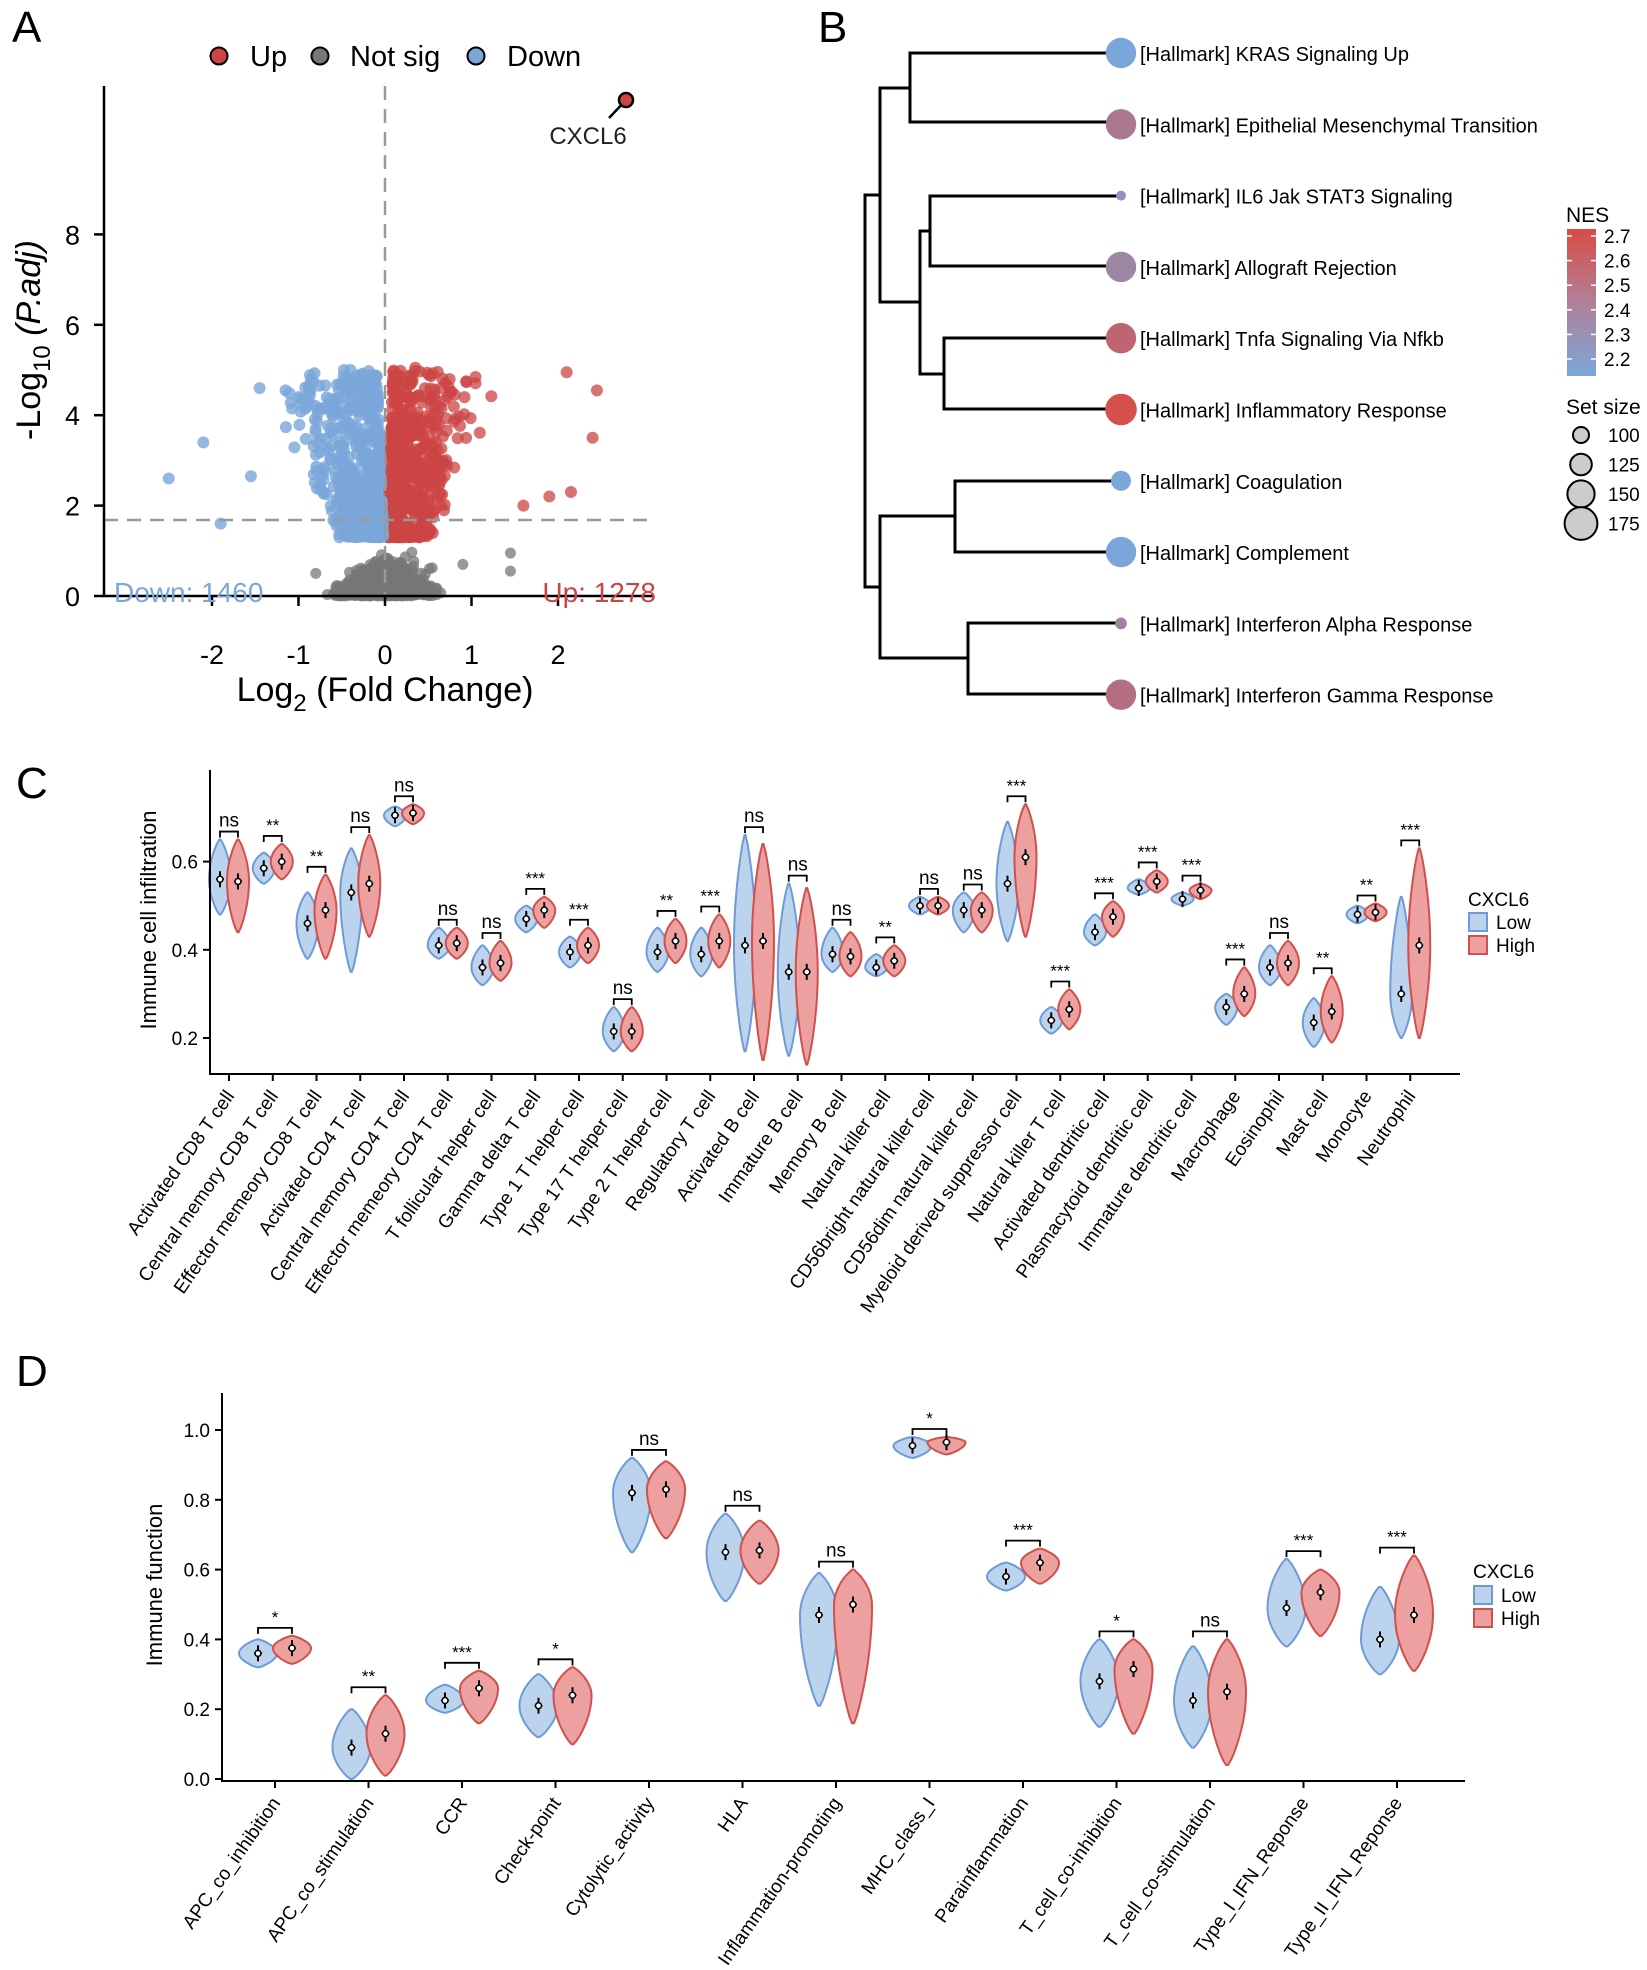  I want to click on a-xtick-label: -1, so click(298, 655).